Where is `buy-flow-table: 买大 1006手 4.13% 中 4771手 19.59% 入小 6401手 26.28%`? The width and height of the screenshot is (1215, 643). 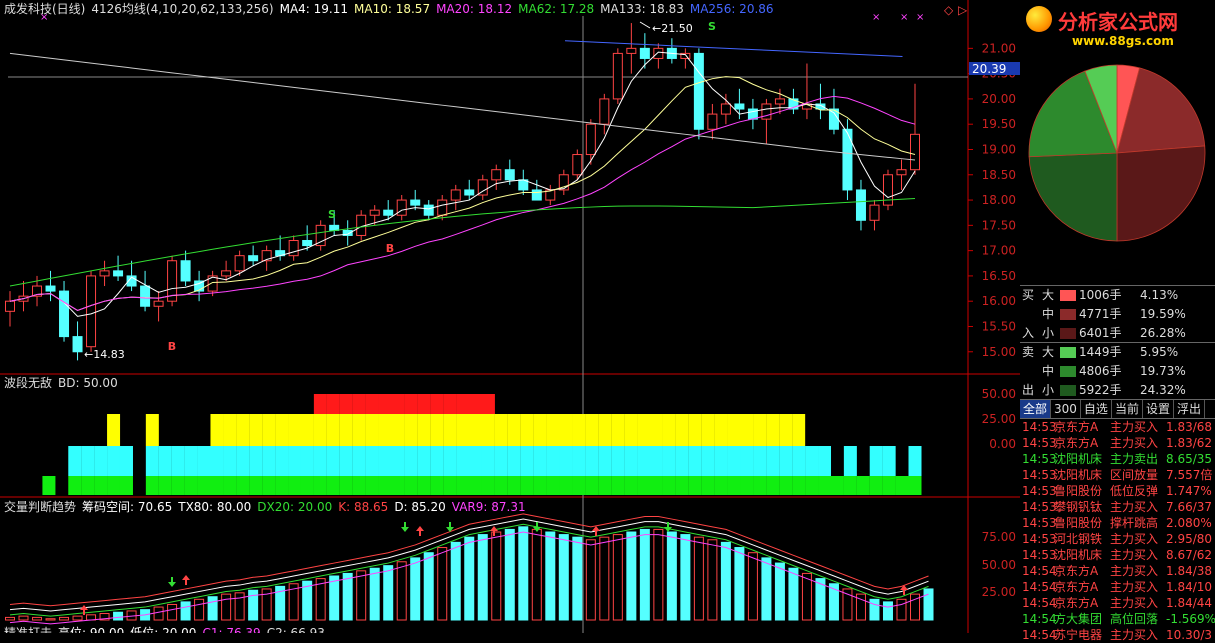
buy-flow-table: 买大 1006手 4.13% 中 4771手 19.59% 入小 6401手 26.28% is located at coordinates (1117, 314).